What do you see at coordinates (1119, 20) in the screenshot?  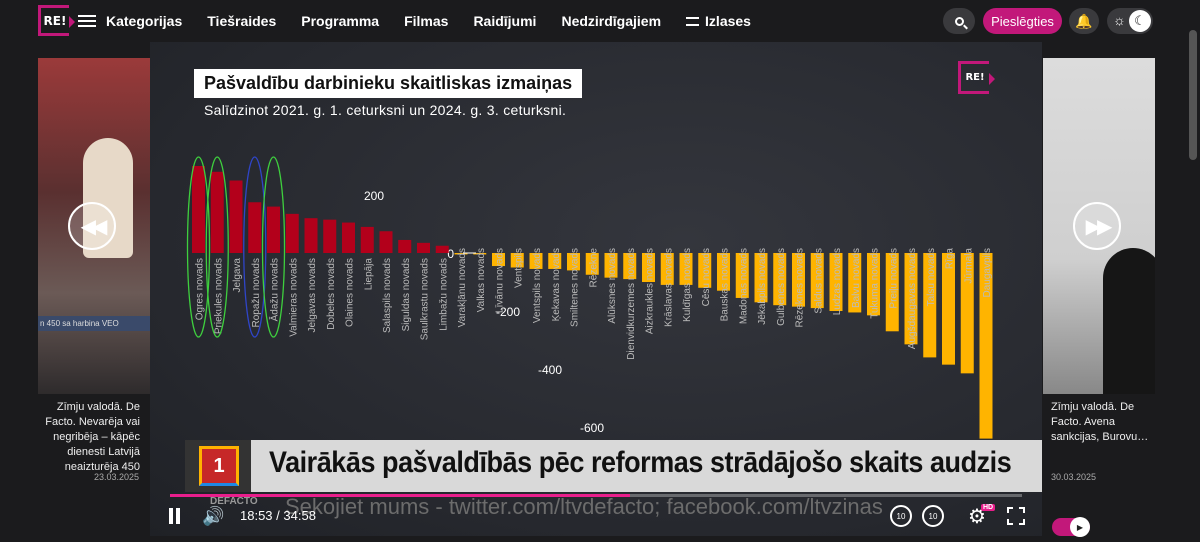 I see `sun-icon: ☼` at bounding box center [1119, 20].